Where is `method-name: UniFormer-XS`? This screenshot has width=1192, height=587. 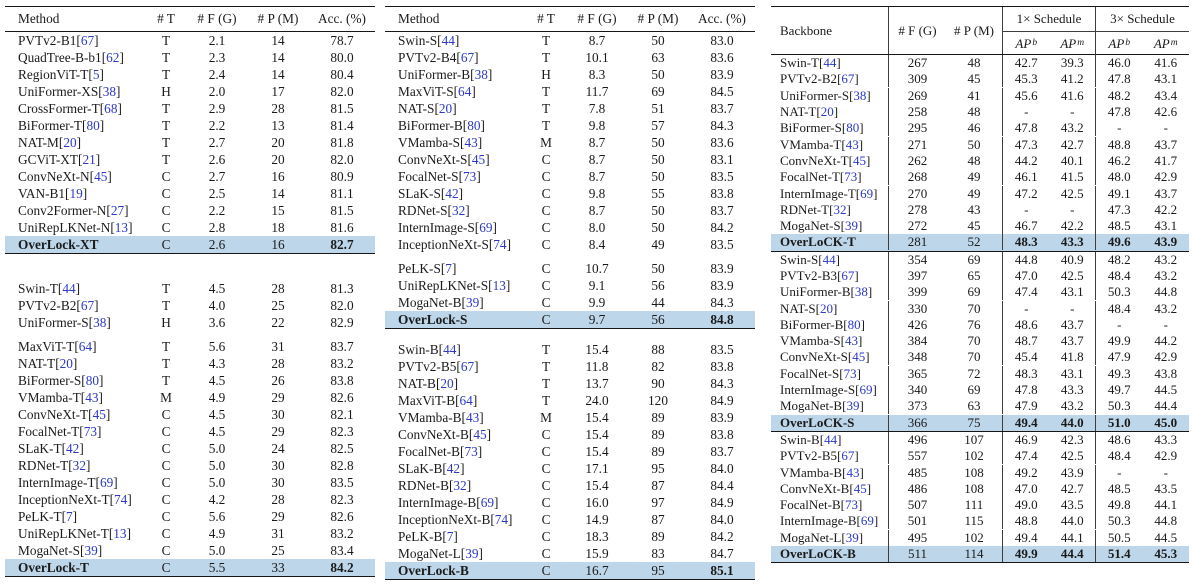
method-name: UniFormer-XS is located at coordinates (58, 91).